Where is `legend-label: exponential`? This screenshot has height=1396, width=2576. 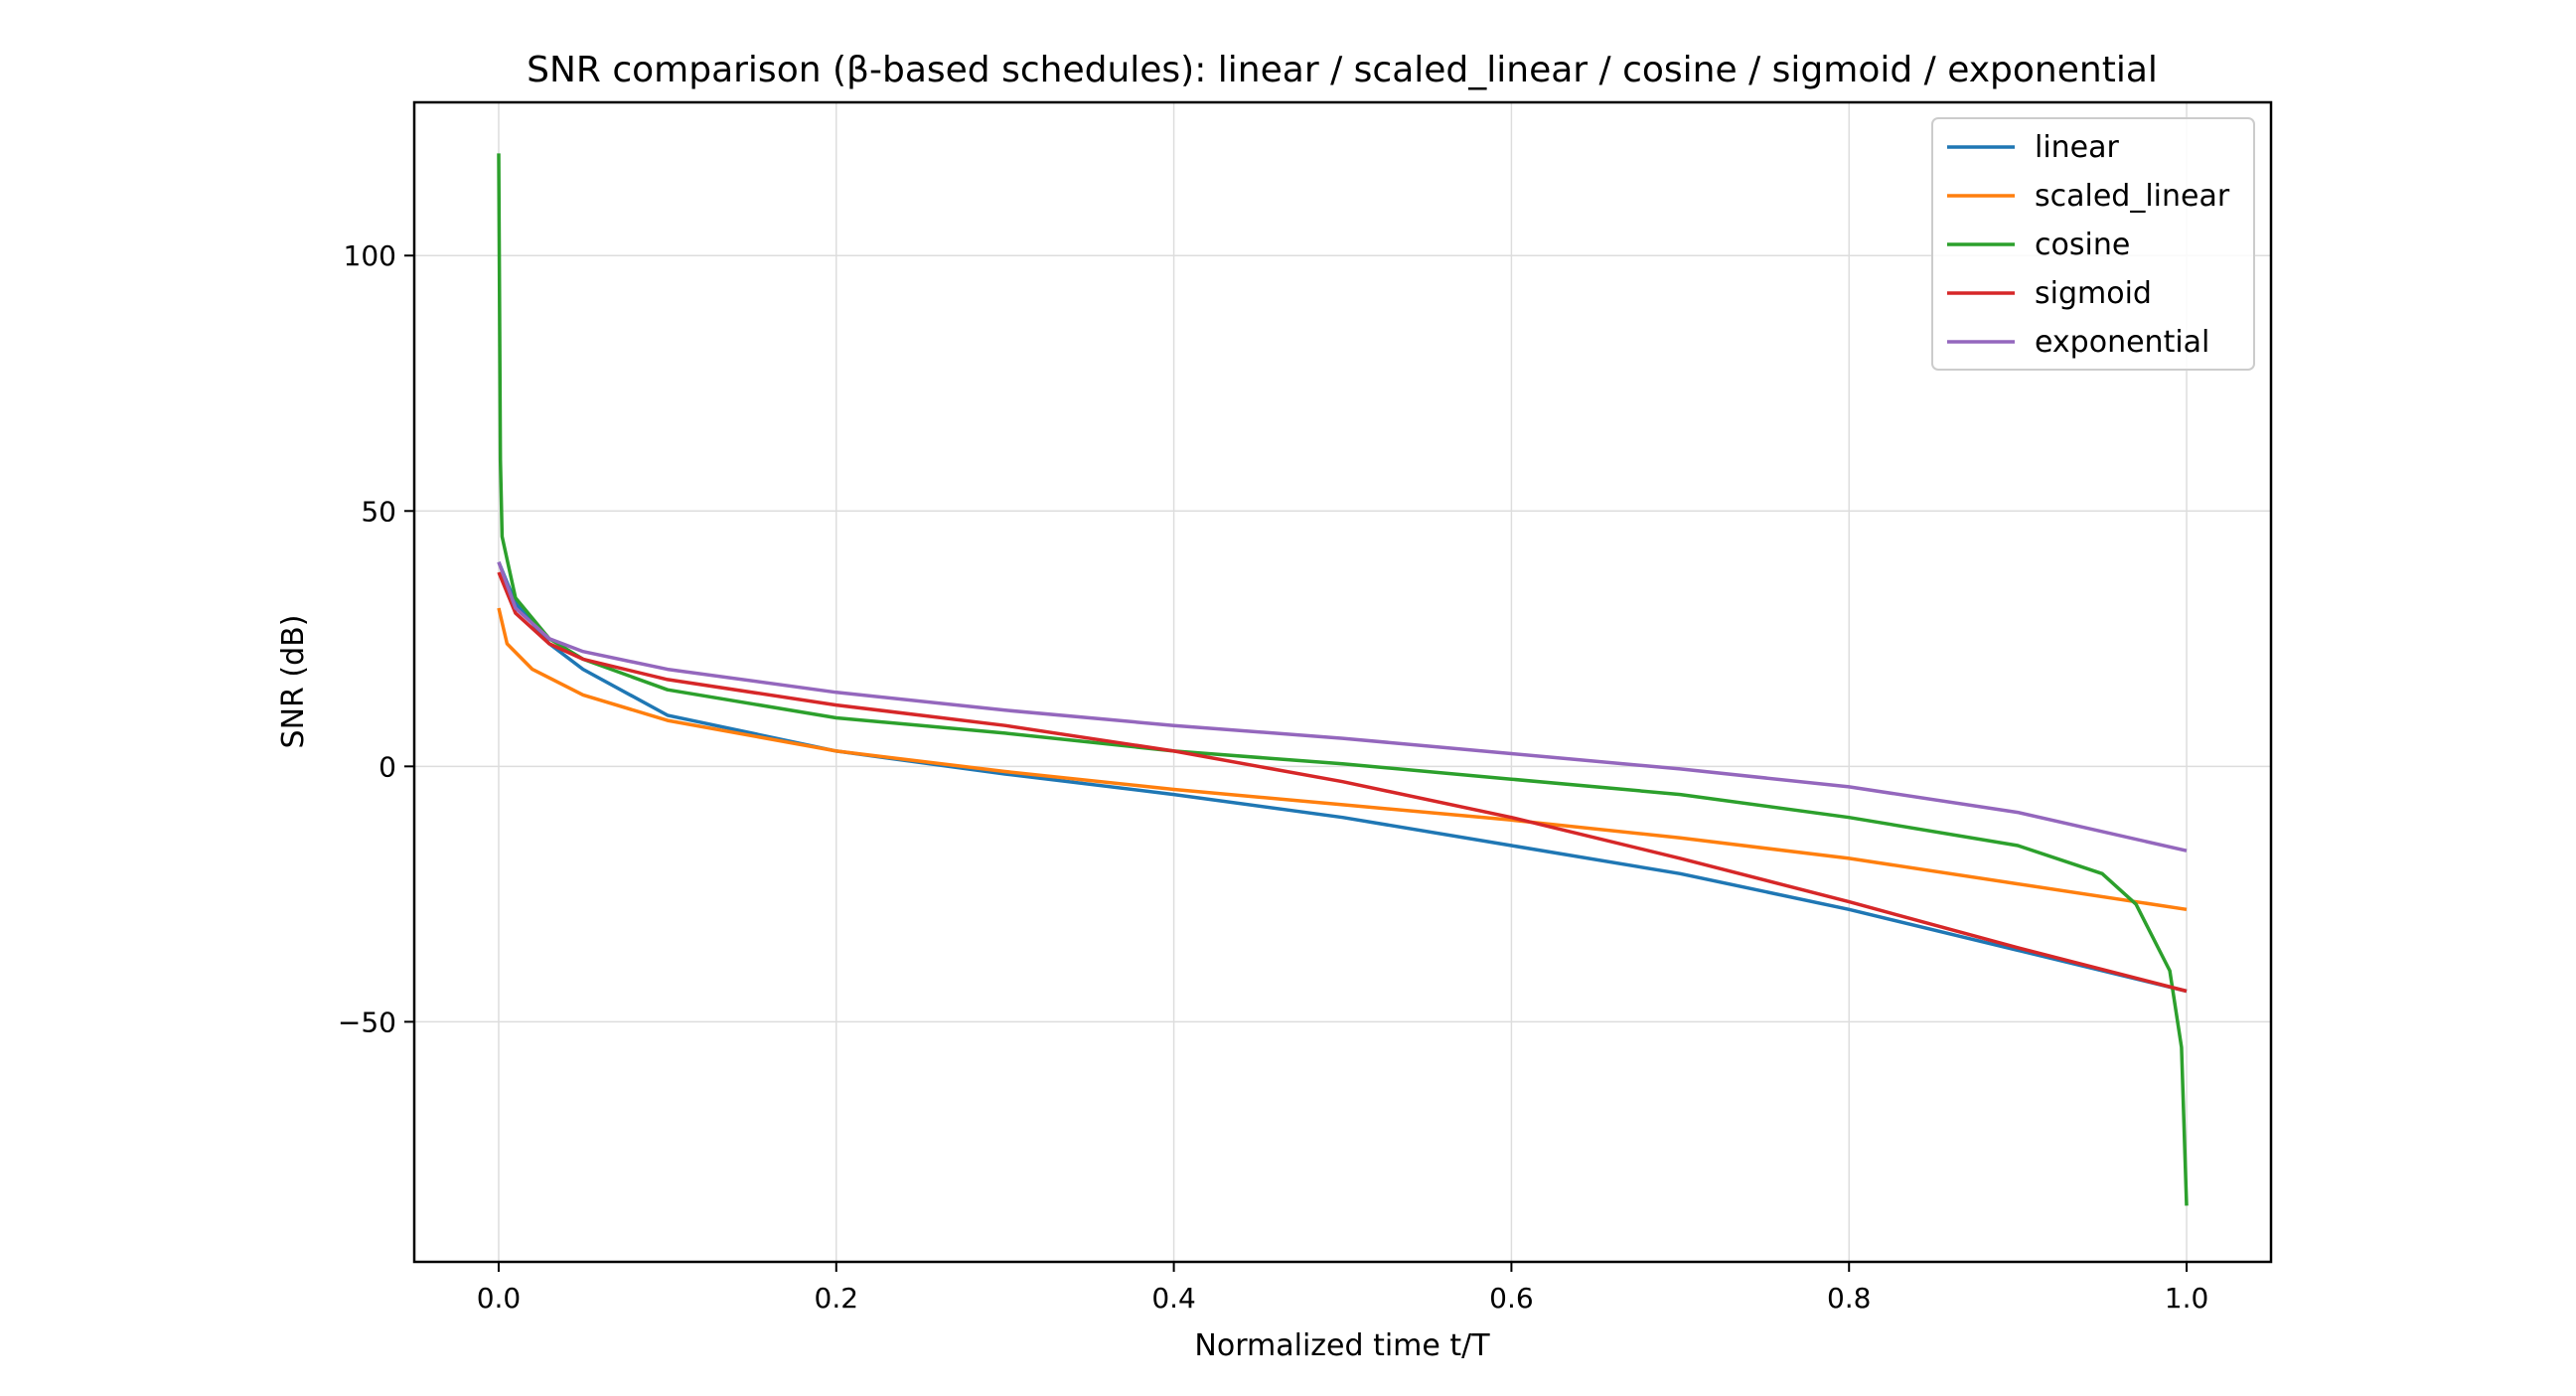
legend-label: exponential is located at coordinates (2122, 342).